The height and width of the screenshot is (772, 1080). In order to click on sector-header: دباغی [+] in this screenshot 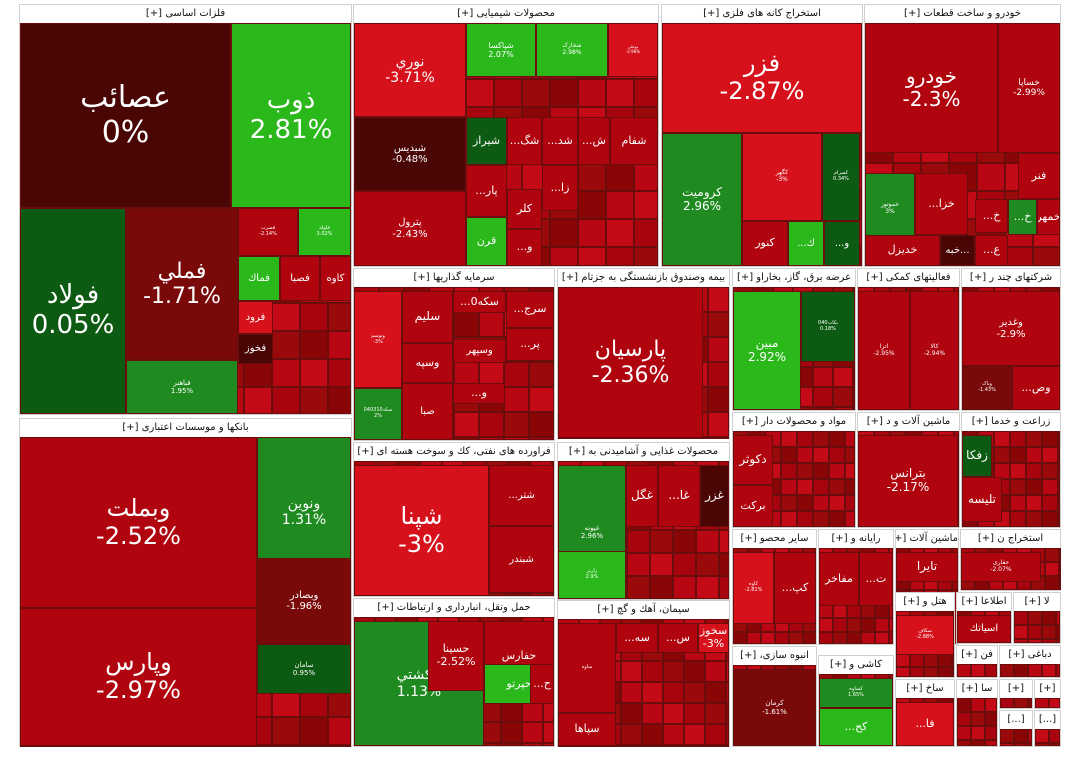, I will do `click(1030, 655)`.